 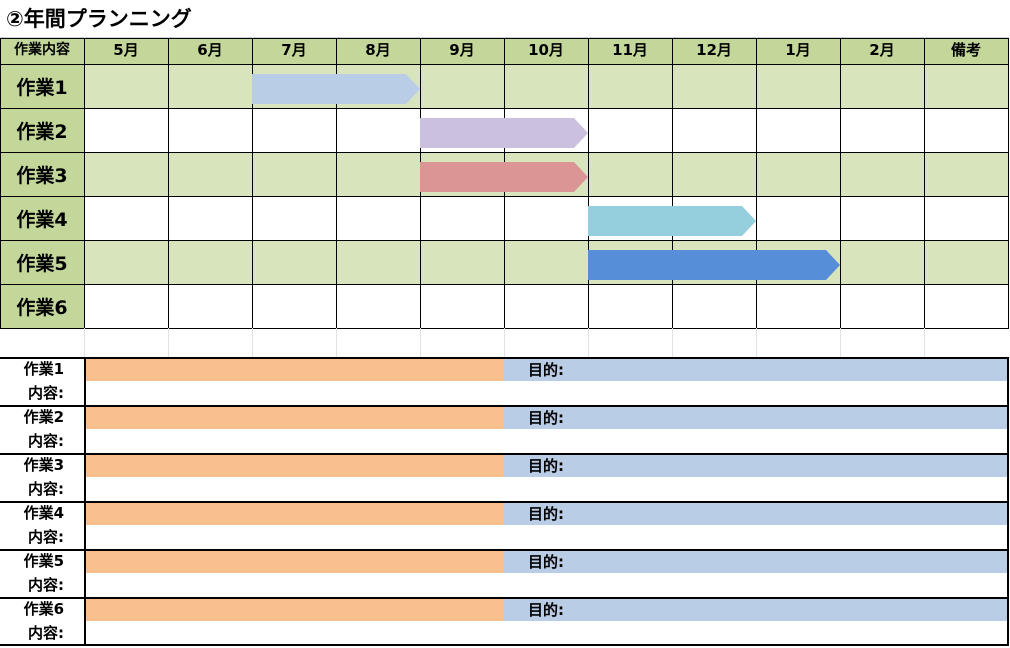 I want to click on header-month: 6月, so click(x=210, y=50).